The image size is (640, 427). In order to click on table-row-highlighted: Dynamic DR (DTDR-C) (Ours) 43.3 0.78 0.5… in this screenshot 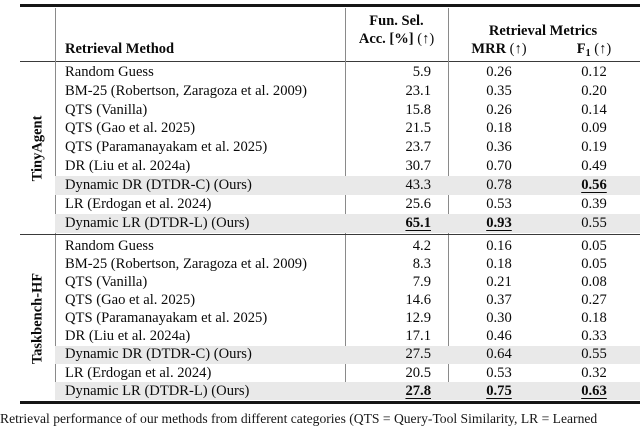, I will do `click(330, 185)`.